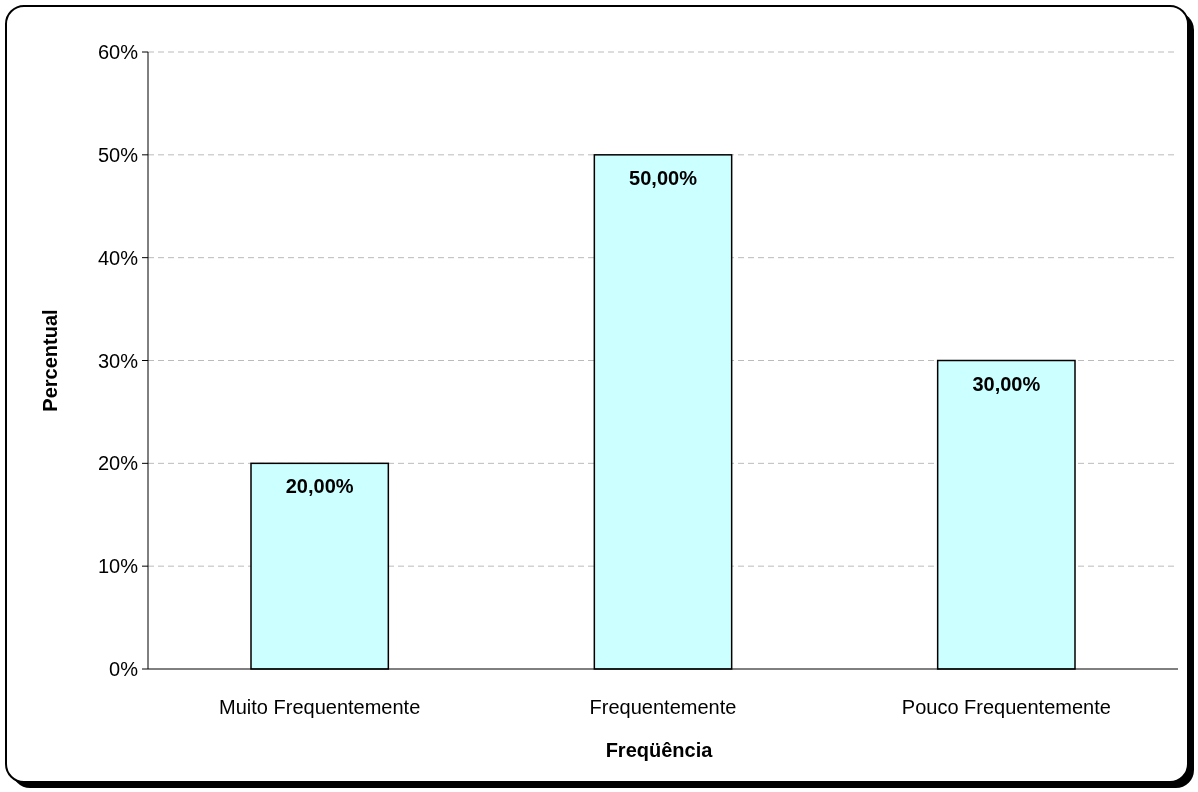 The height and width of the screenshot is (792, 1198). What do you see at coordinates (118, 257) in the screenshot?
I see `y-tick-label: 40%` at bounding box center [118, 257].